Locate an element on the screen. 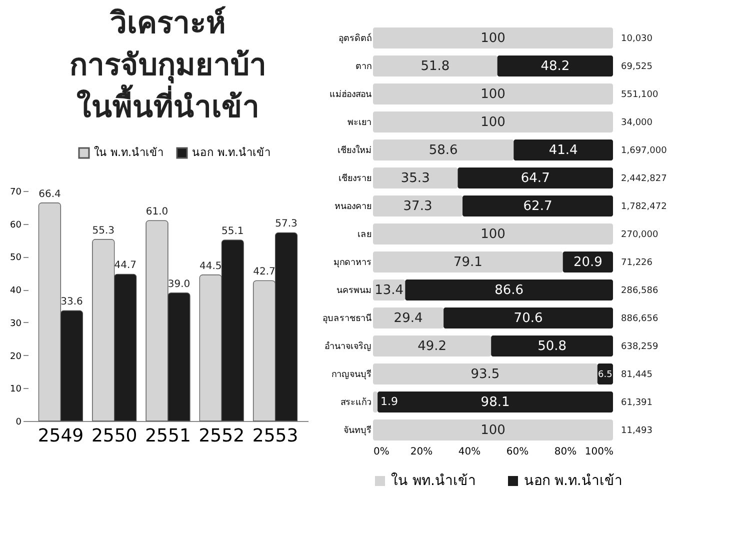 This screenshot has height=537, width=731. data-label: 70.6 is located at coordinates (528, 318).